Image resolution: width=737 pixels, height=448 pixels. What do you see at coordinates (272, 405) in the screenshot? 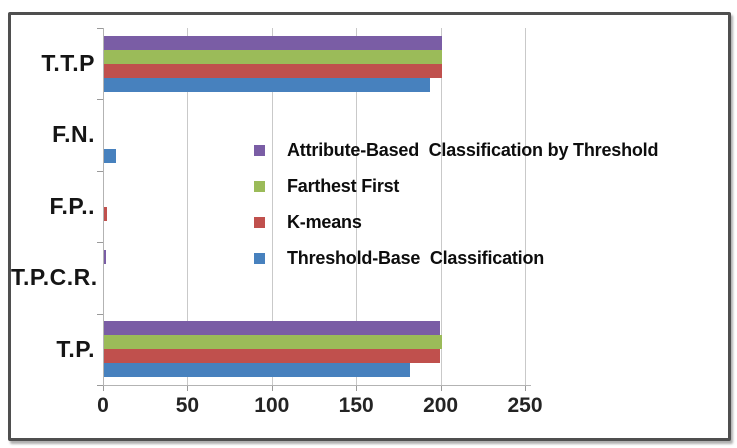
I see `x-tick-label: 100` at bounding box center [272, 405].